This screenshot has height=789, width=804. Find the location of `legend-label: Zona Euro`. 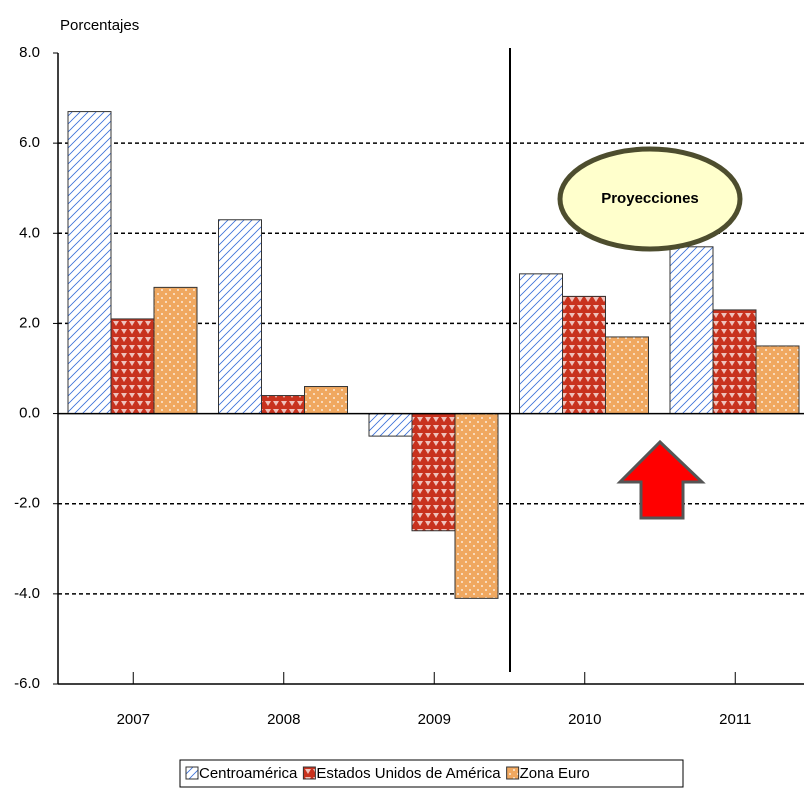

legend-label: Zona Euro is located at coordinates (555, 773).